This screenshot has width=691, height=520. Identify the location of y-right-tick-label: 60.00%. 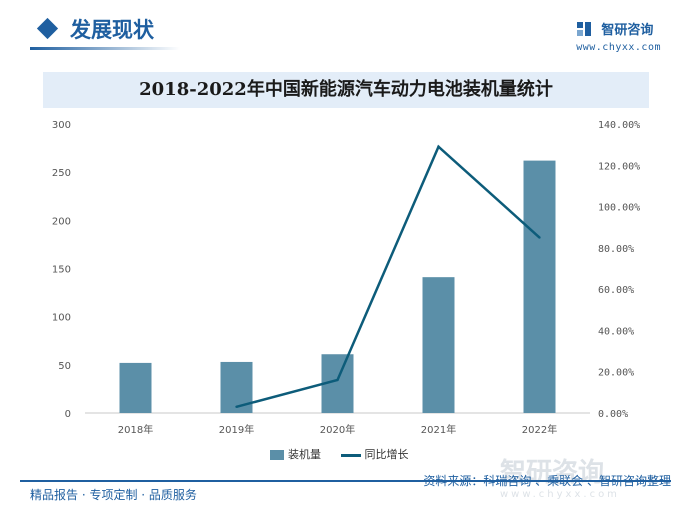
(616, 290).